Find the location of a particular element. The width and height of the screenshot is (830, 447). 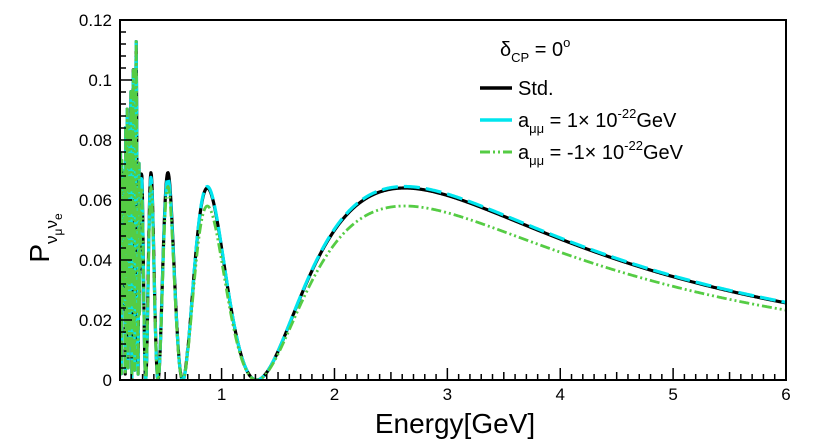

legend-plus-text: = 1× 10 is located at coordinates (580, 121).